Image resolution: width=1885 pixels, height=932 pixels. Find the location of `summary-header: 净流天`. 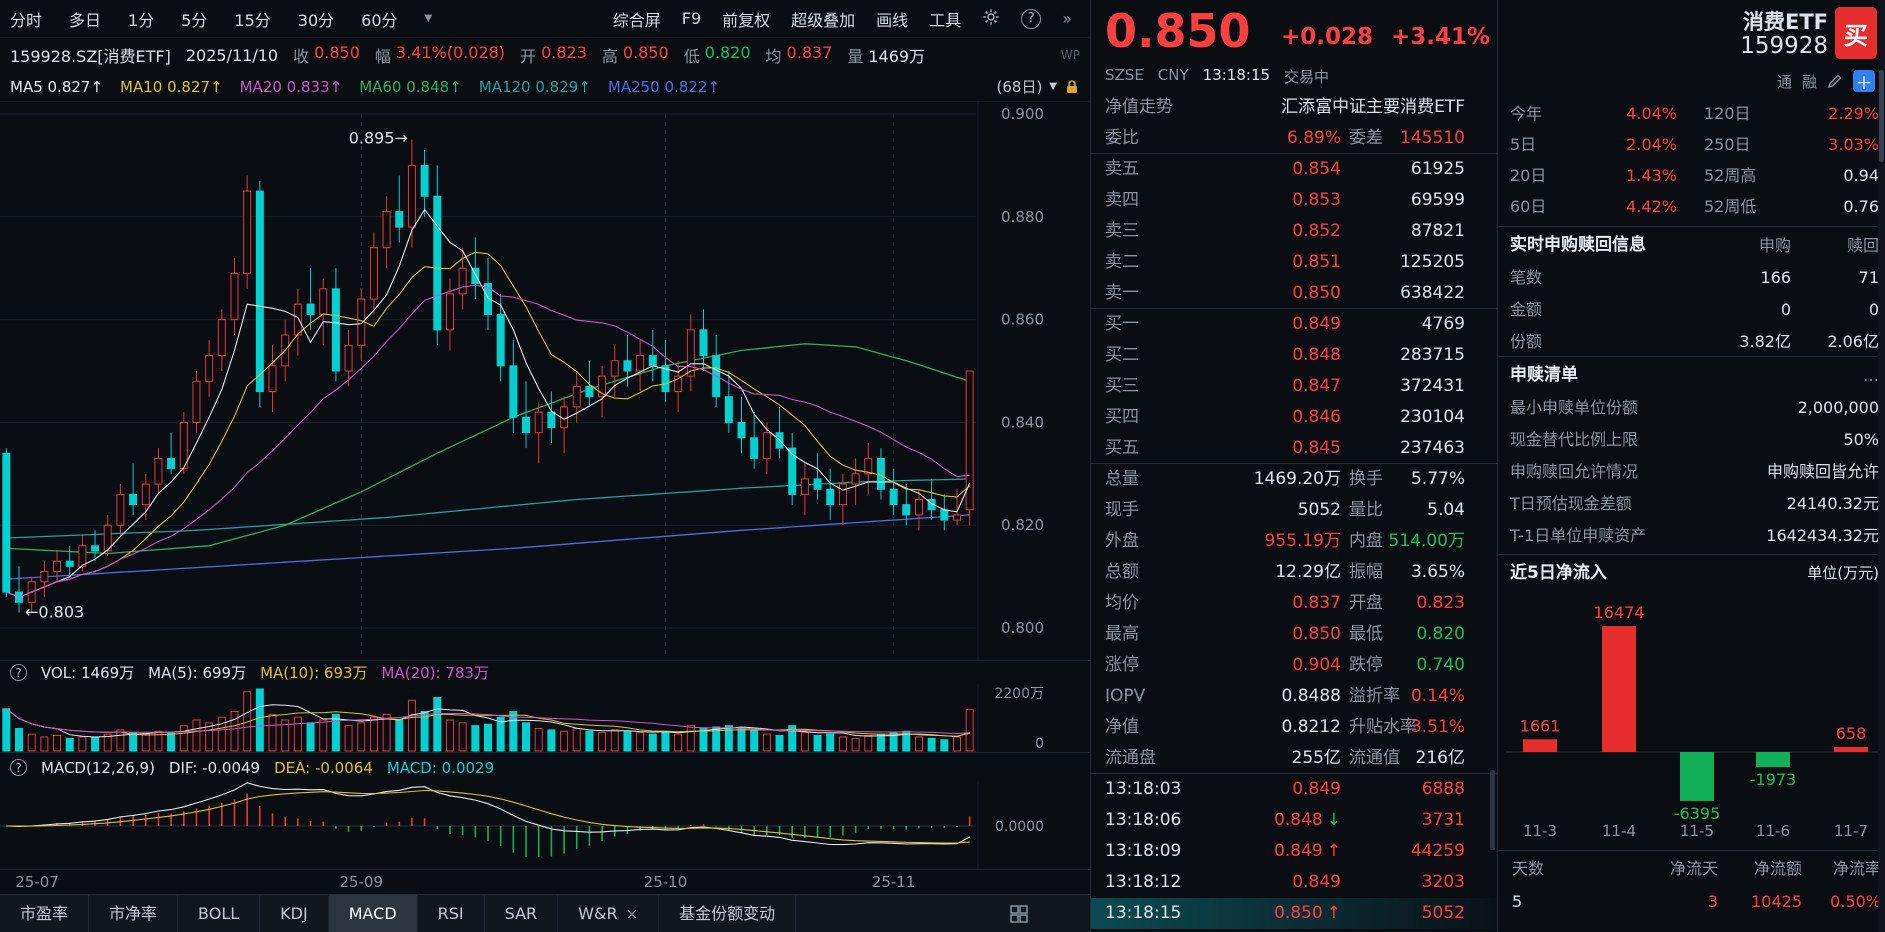

summary-header: 净流天 is located at coordinates (1693, 868).